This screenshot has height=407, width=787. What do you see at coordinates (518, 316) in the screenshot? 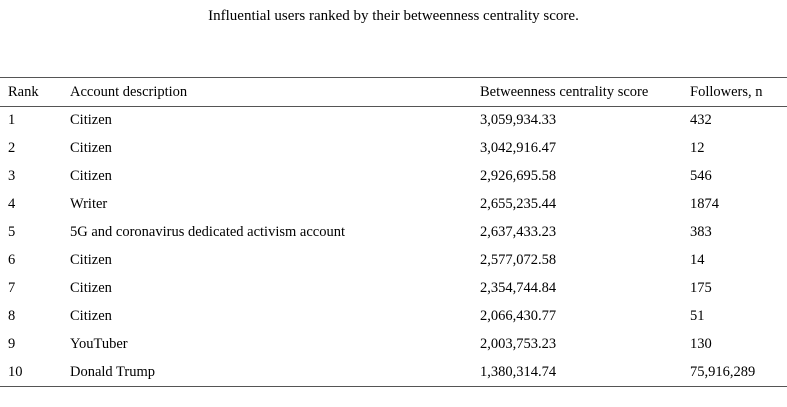
I see `cell-score: 2,066,430.77` at bounding box center [518, 316].